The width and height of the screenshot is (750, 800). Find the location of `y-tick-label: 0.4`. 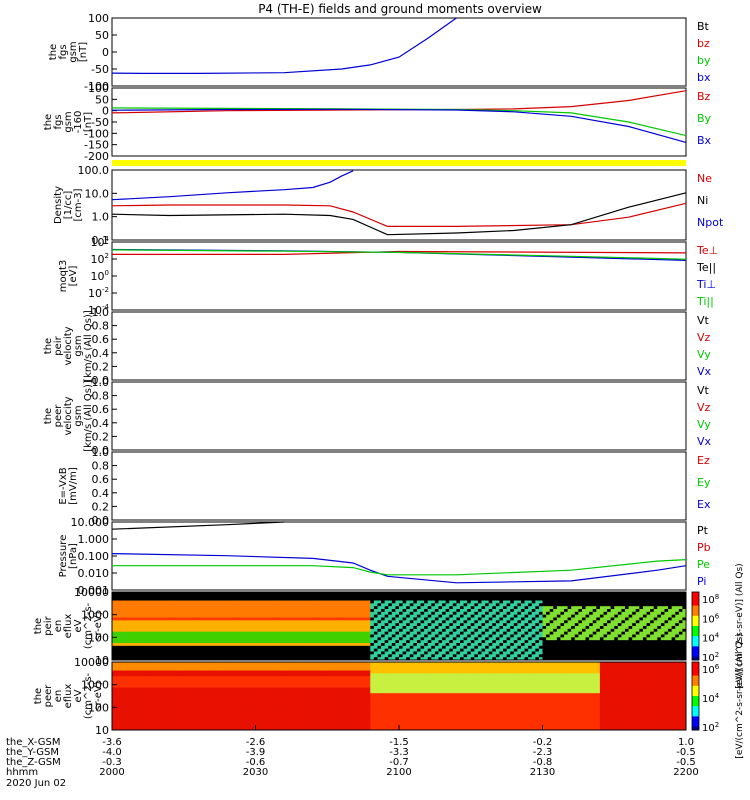

y-tick-label: 0.4 is located at coordinates (101, 493).